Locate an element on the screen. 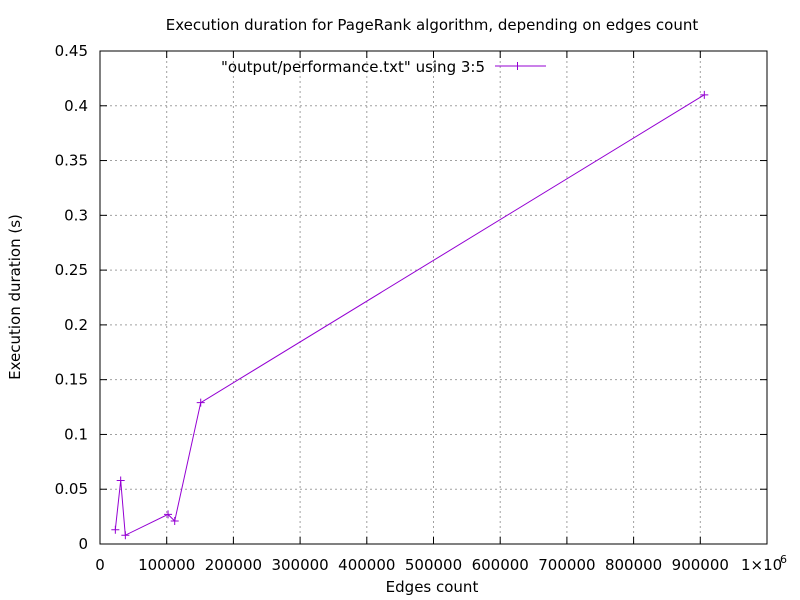 This screenshot has width=800, height=600. y-tick-label: 0.15 is located at coordinates (71, 380).